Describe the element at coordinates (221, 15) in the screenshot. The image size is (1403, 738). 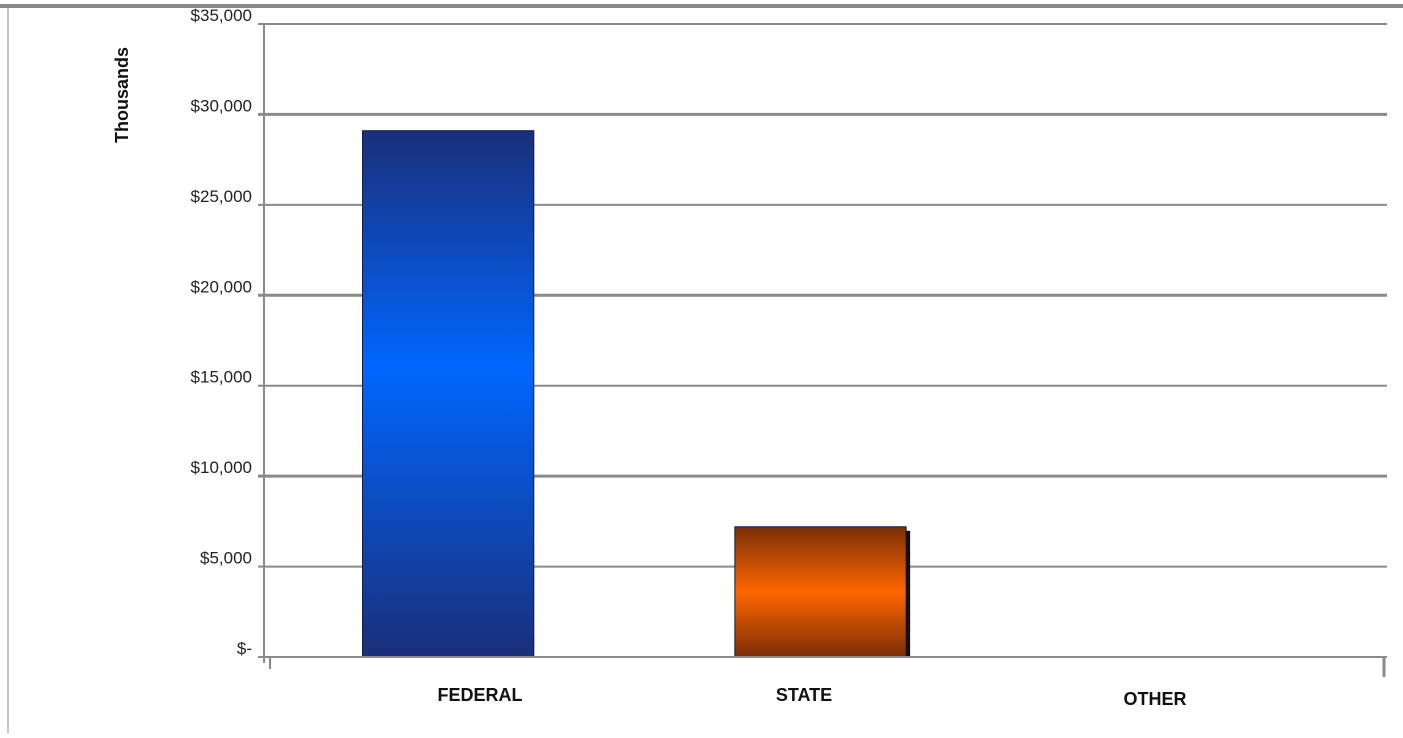
I see `y-tick-label: $35,000` at that location.